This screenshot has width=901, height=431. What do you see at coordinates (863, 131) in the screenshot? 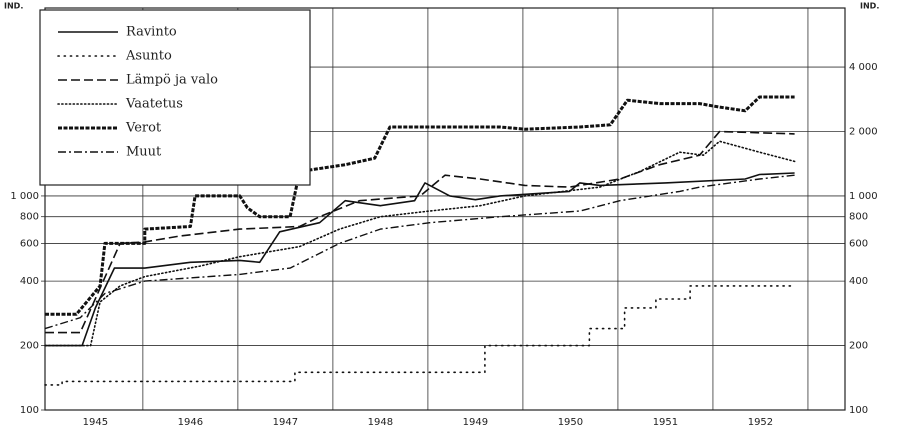
I see `y2-tick-label: 2 000` at bounding box center [863, 131].